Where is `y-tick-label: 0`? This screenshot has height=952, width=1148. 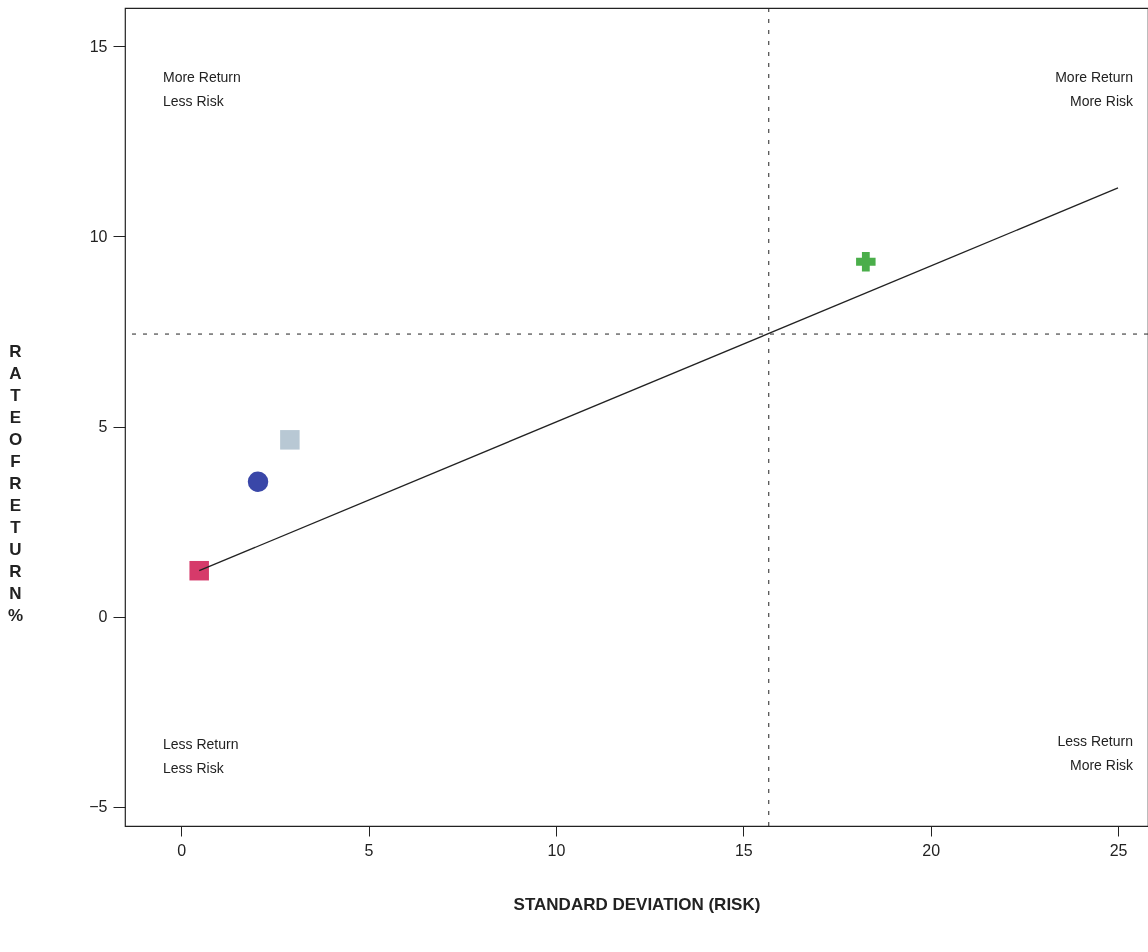
y-tick-label: 0 is located at coordinates (103, 617).